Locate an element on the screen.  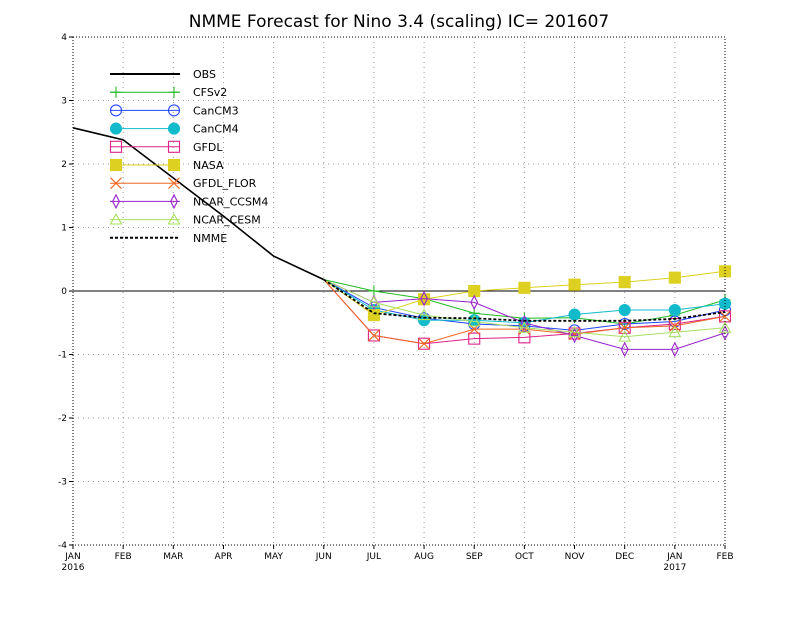
y-tick-label: -4 is located at coordinates (62, 546).